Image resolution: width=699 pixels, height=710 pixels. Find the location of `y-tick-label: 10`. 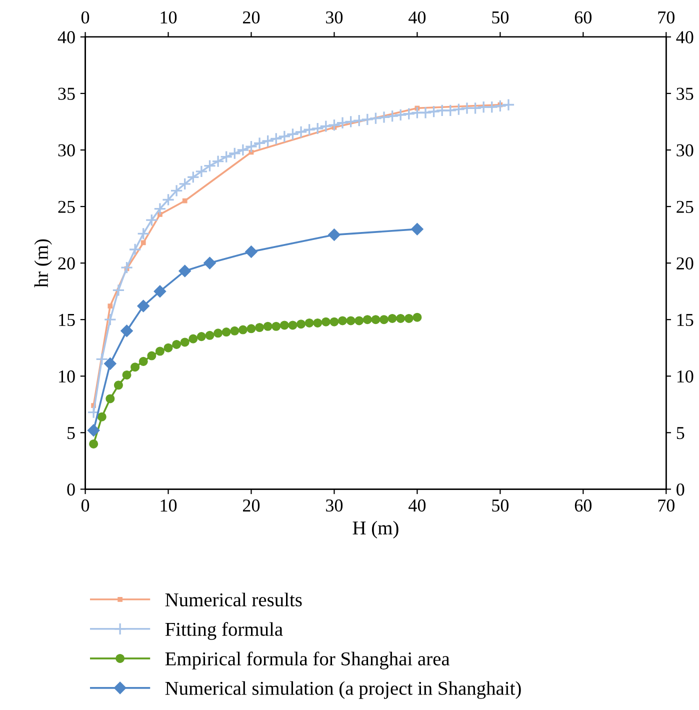

y-tick-label: 10 is located at coordinates (67, 376).